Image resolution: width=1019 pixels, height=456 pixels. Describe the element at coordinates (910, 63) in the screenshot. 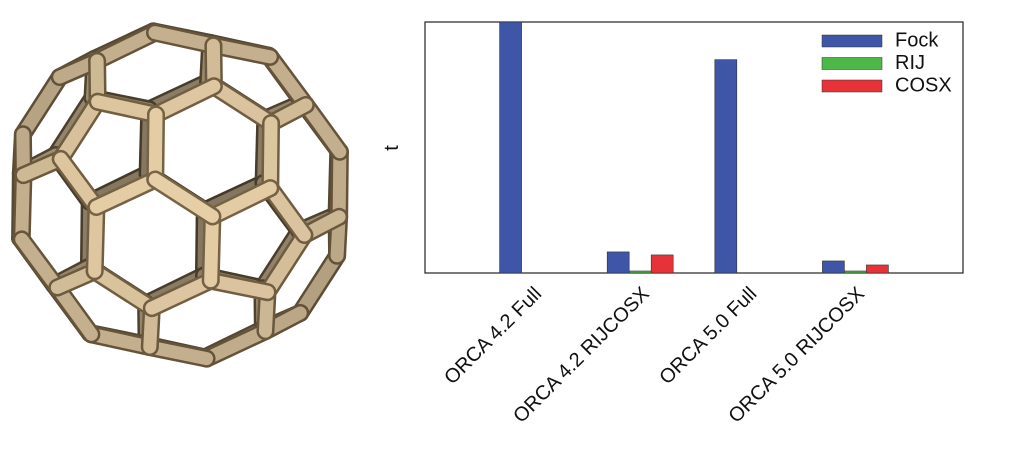

I see `legend-label: RIJ` at that location.